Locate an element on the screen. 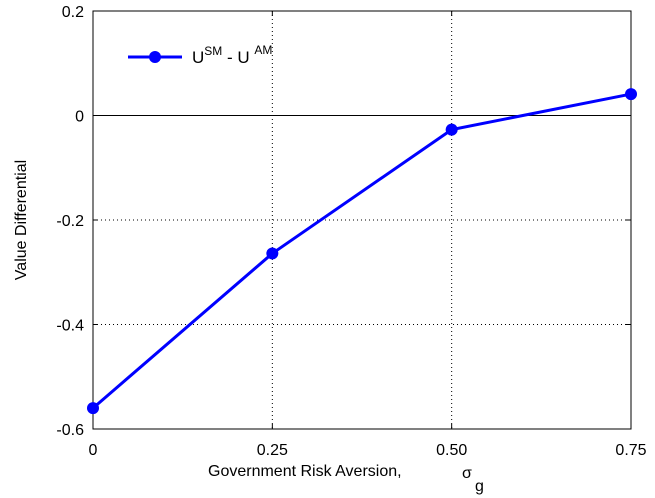  legend-marker is located at coordinates (155, 57).